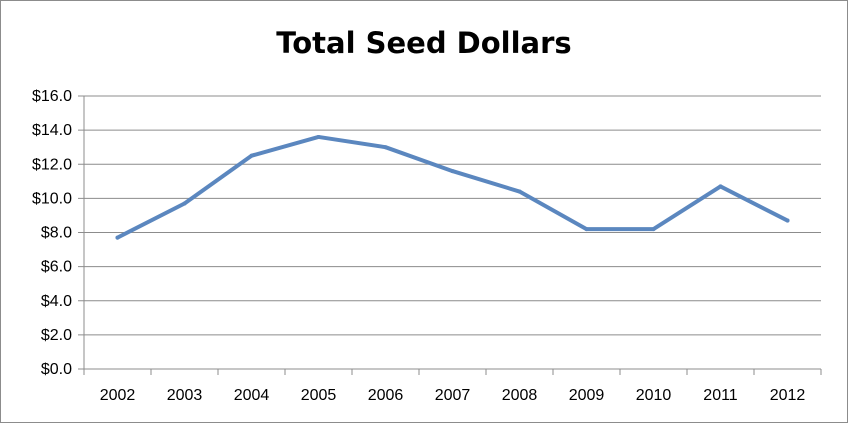 This screenshot has width=848, height=423. Describe the element at coordinates (52, 164) in the screenshot. I see `y-tick-label: $12.0` at that location.